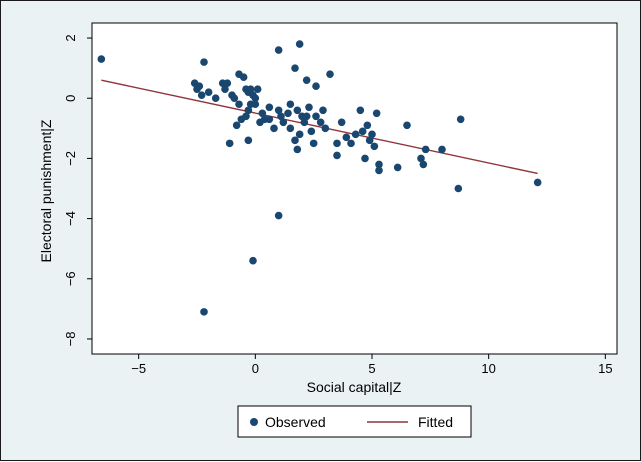  I want to click on legend-observed-marker, so click(254, 422).